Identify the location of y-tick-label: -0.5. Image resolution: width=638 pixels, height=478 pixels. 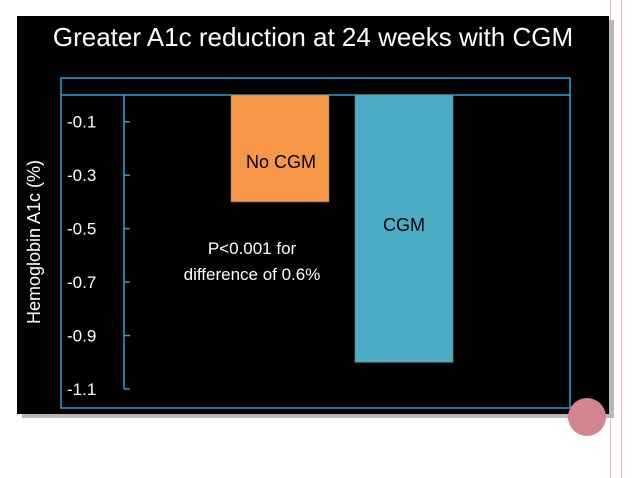
(81, 229).